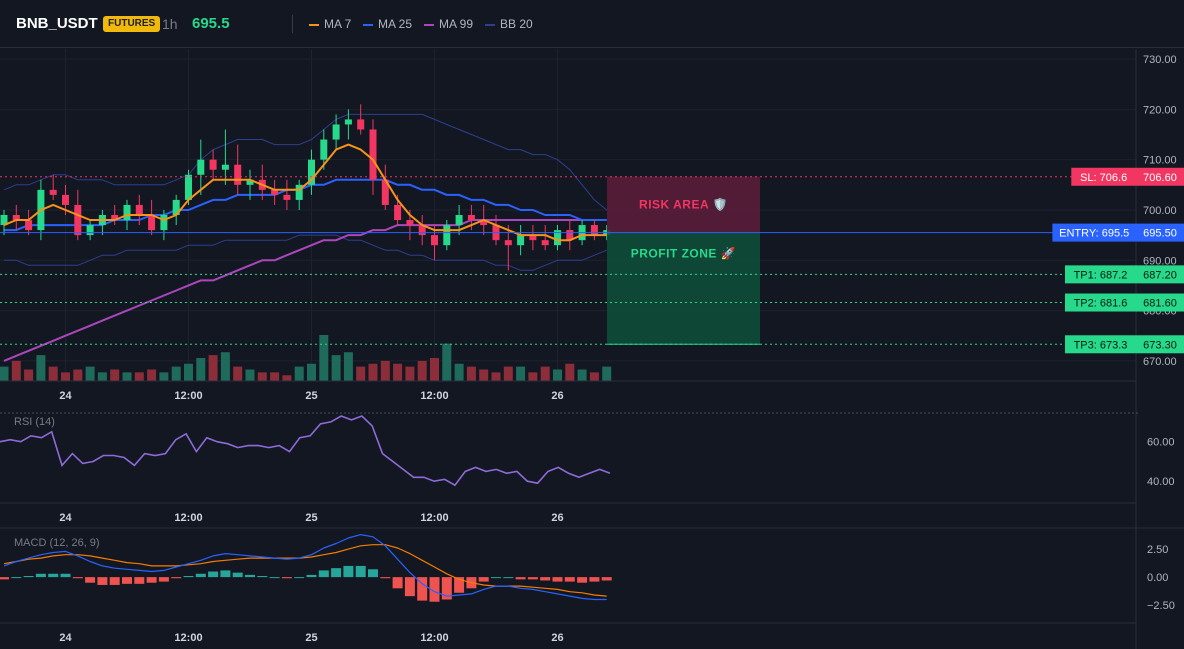  What do you see at coordinates (305, 290) in the screenshot?
I see `ma99-line` at bounding box center [305, 290].